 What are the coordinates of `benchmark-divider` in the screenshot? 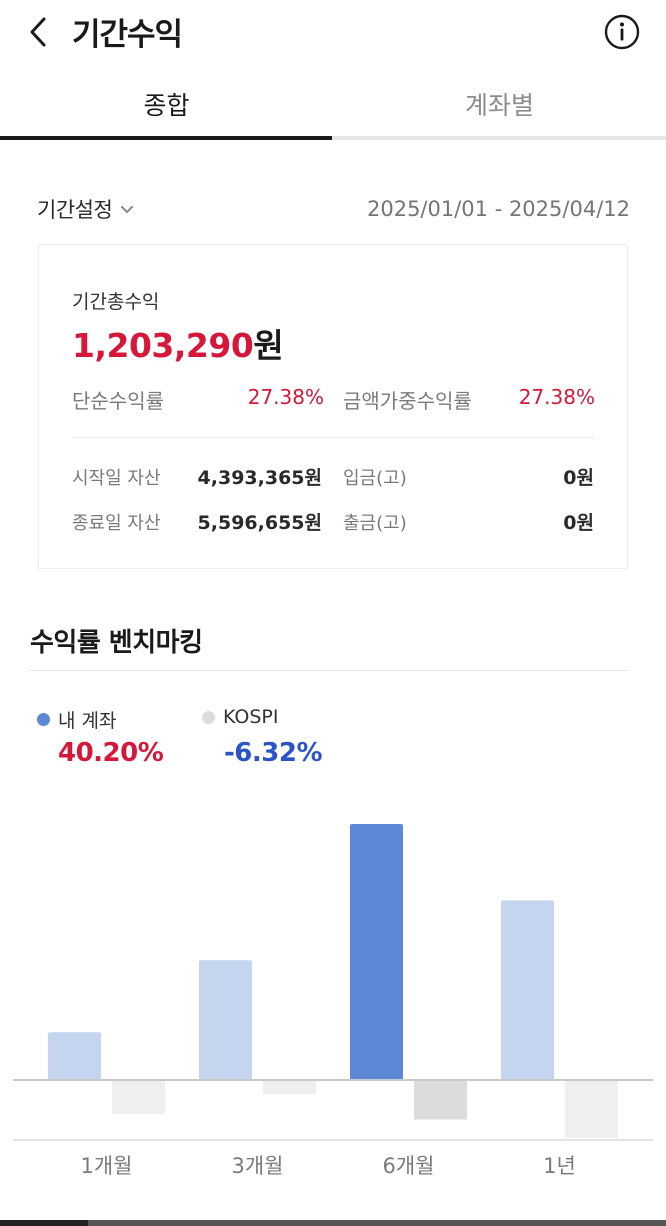 It's located at (329, 670).